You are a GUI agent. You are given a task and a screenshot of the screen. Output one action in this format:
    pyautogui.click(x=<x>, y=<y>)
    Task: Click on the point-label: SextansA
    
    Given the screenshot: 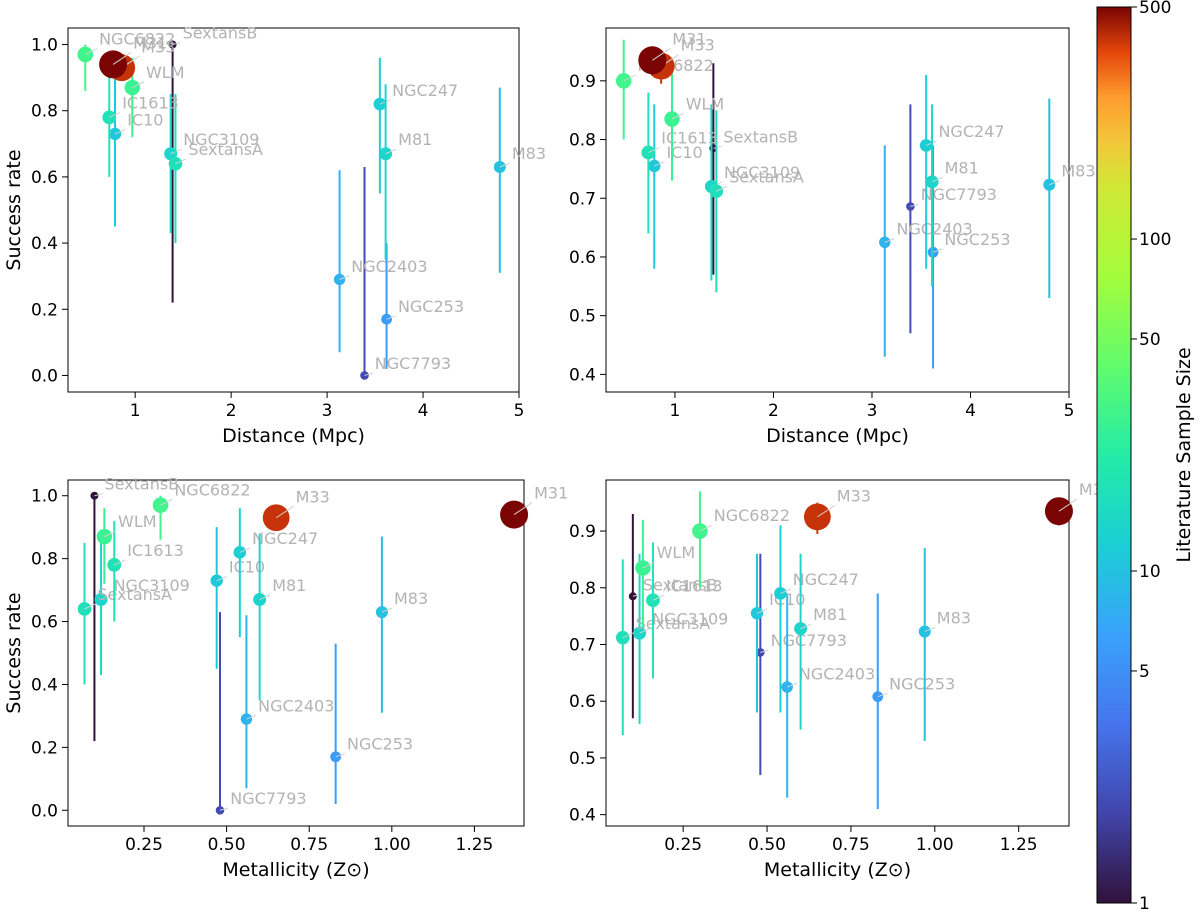 What is the action you would take?
    pyautogui.click(x=225, y=149)
    